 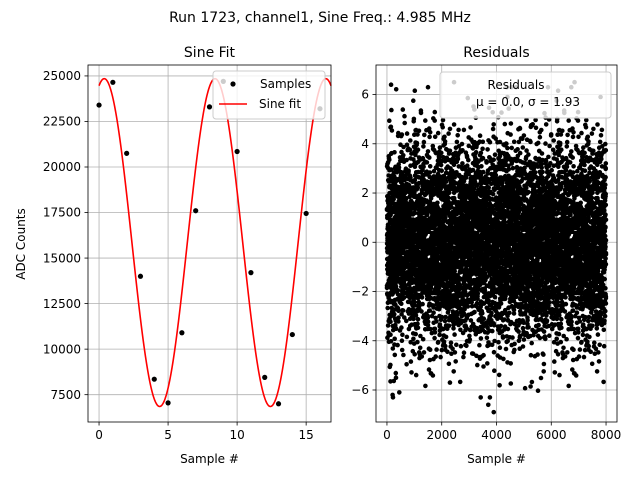 What do you see at coordinates (496, 435) in the screenshot?
I see `x-tick-label: 4000` at bounding box center [496, 435].